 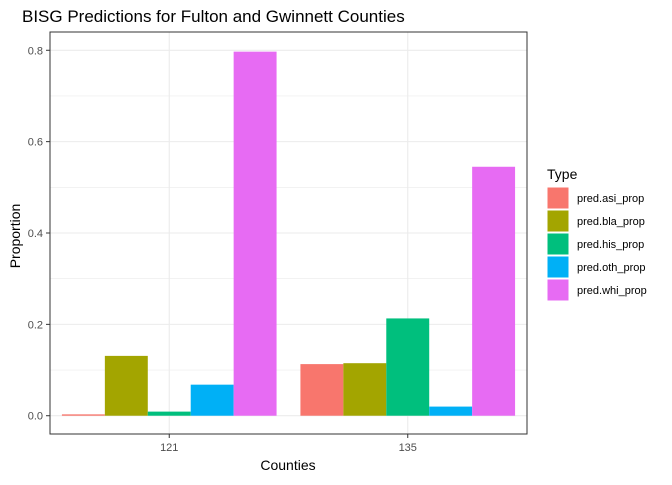 What do you see at coordinates (169, 448) in the screenshot?
I see `x-tick-label: 121` at bounding box center [169, 448].